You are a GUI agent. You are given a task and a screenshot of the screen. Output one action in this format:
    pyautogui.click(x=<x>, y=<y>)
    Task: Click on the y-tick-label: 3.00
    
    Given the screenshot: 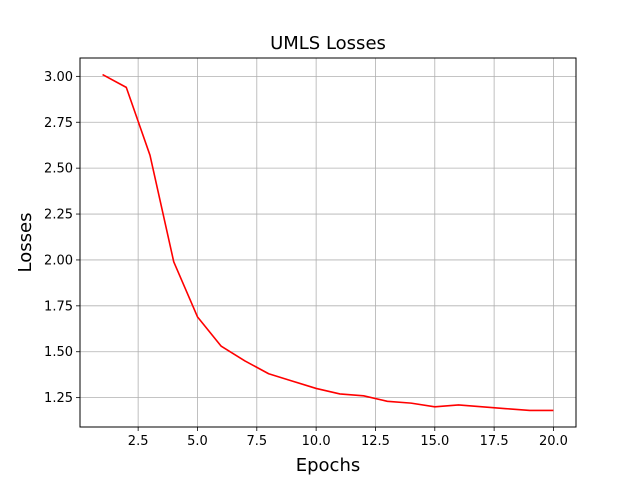 What is the action you would take?
    pyautogui.click(x=58, y=77)
    